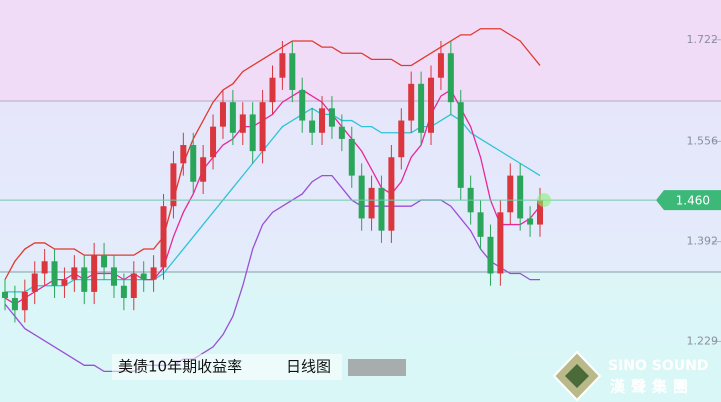  I want to click on chart-subtitle: 日线图, so click(308, 367).